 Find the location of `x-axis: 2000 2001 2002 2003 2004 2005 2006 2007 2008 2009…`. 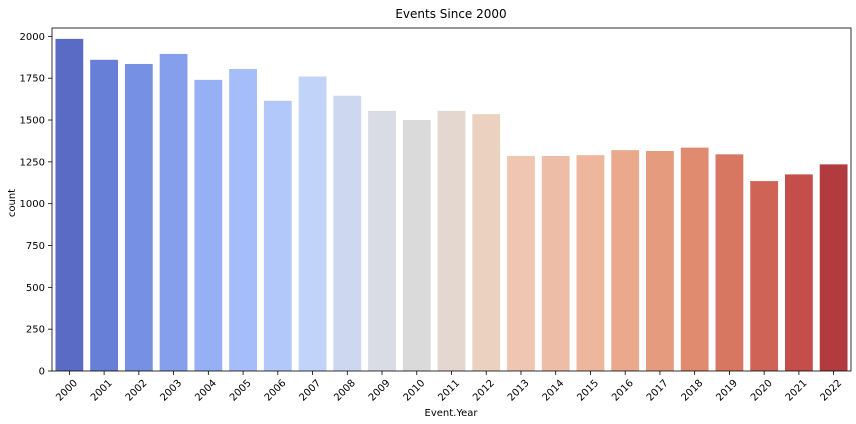

x-axis: 2000 2001 2002 2003 2004 2005 2006 2007 2008 2009… is located at coordinates (449, 387).